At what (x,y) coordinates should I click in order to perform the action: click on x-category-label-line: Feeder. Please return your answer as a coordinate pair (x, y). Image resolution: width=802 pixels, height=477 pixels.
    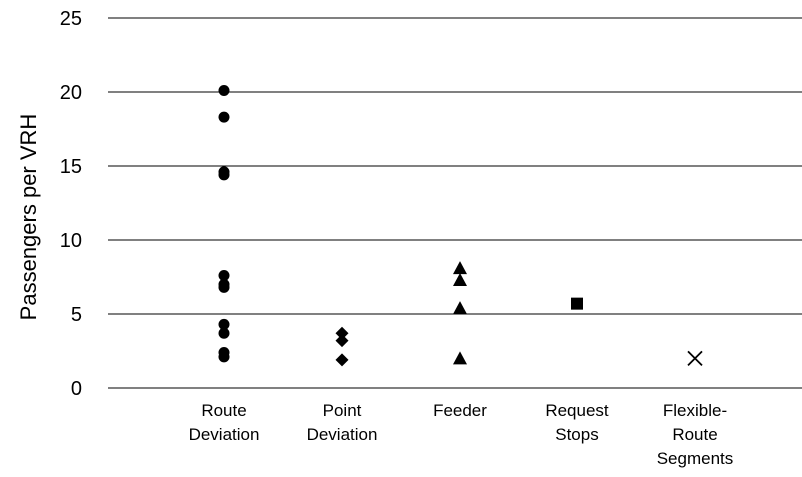
    Looking at the image, I should click on (460, 410).